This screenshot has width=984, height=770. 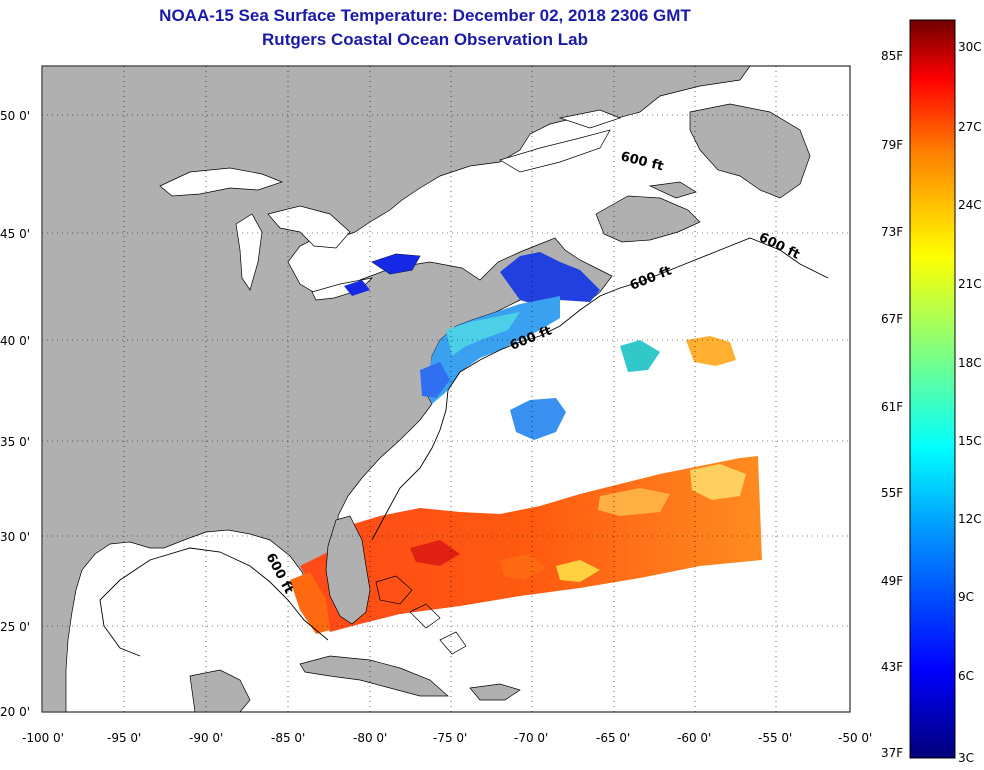 What do you see at coordinates (932, 389) in the screenshot?
I see `colorbar` at bounding box center [932, 389].